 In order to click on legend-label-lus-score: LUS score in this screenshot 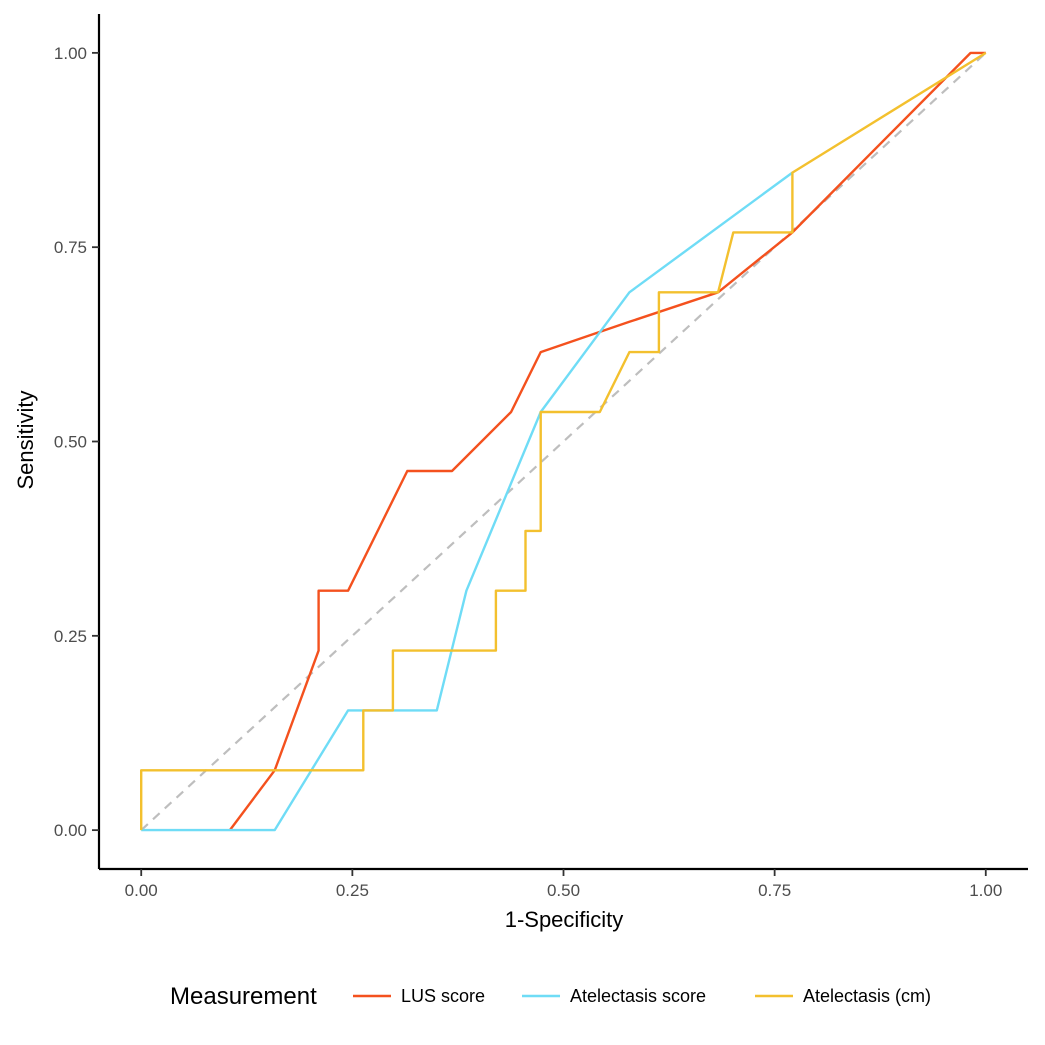, I will do `click(443, 996)`.